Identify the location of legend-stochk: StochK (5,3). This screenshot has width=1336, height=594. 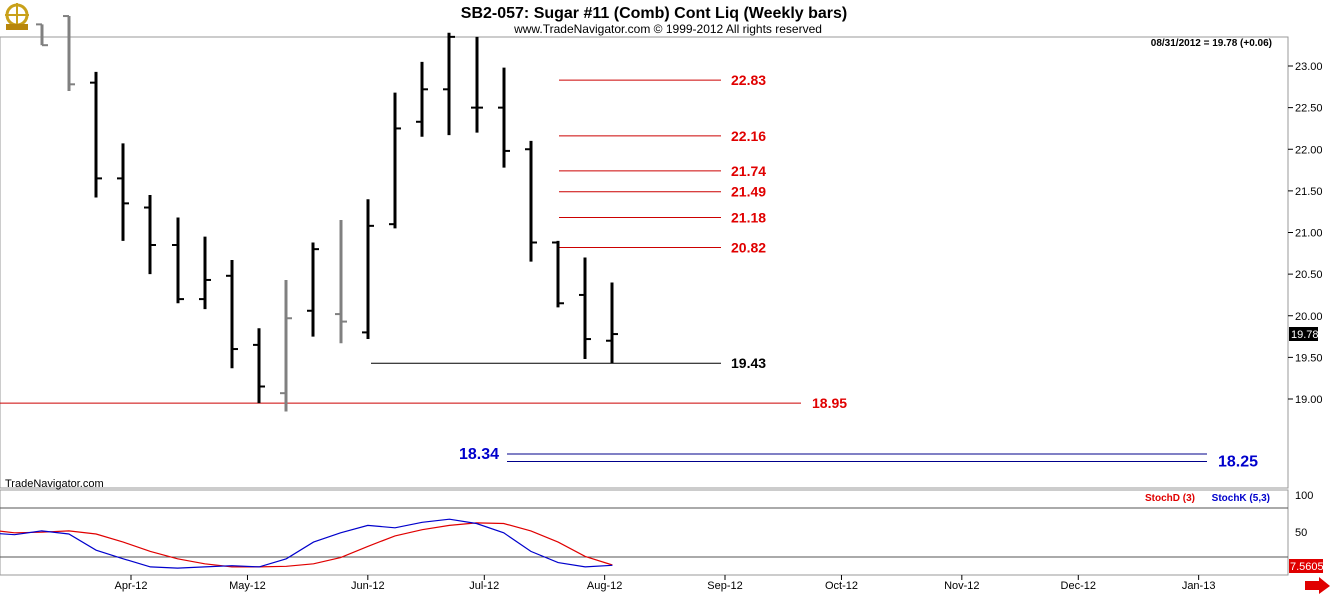
(1241, 498).